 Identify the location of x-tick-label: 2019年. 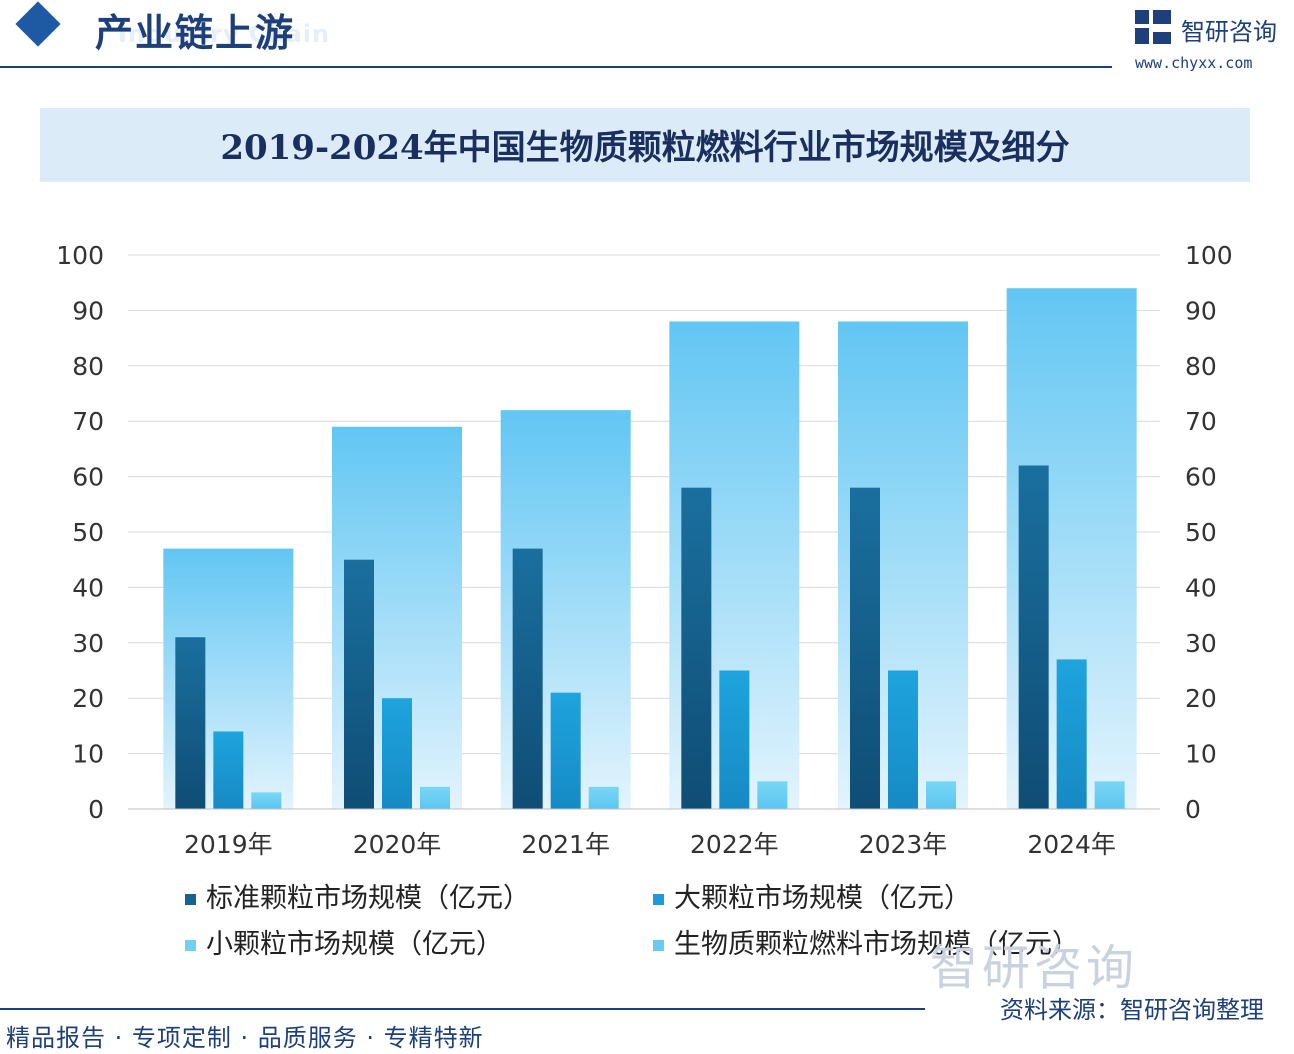
(228, 844).